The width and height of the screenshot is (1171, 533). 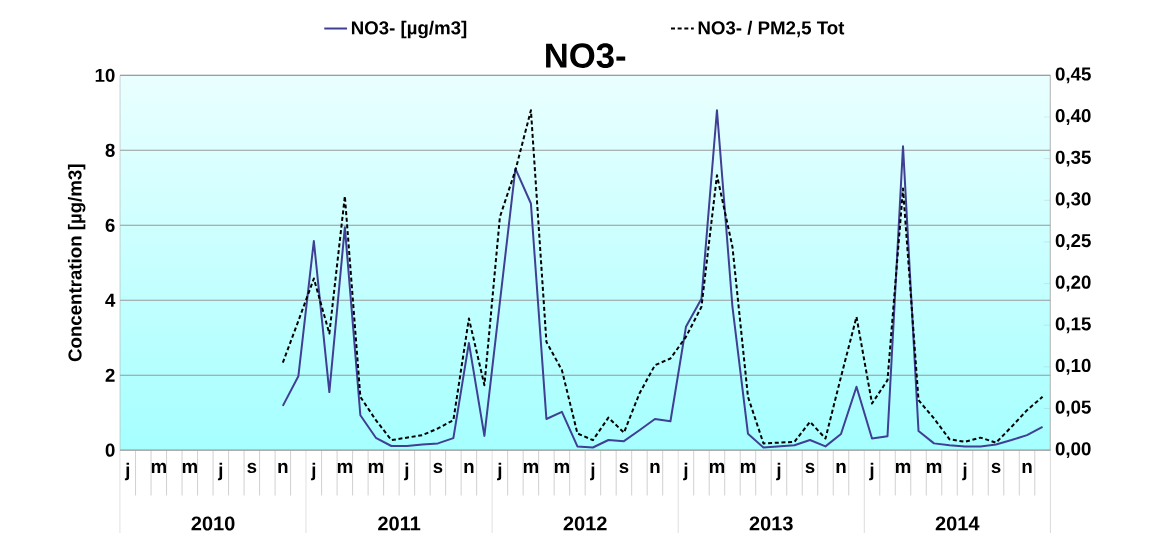 I want to click on y2-tick-label: 0,45, so click(x=1073, y=75).